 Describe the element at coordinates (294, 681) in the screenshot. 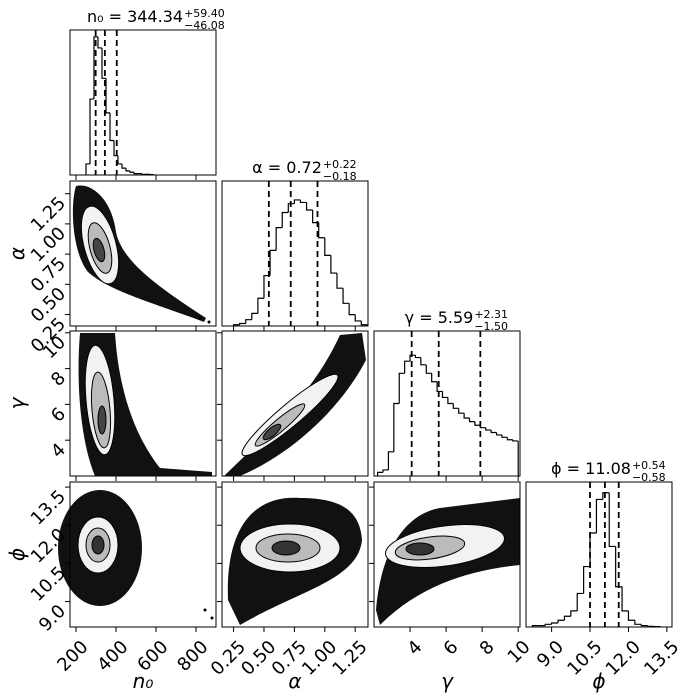

I see `x-axis-label: α` at that location.